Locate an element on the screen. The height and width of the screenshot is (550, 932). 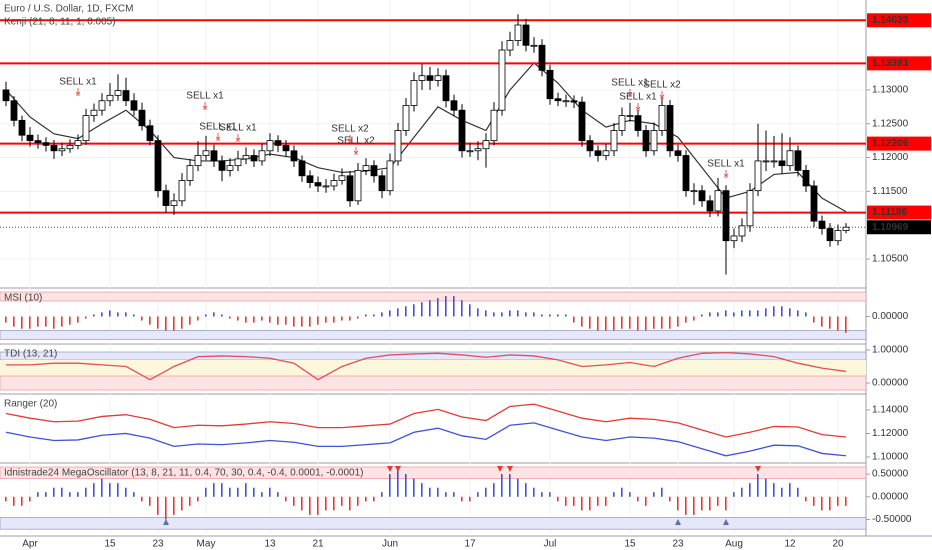
sell-signal is located at coordinates (500, 469).